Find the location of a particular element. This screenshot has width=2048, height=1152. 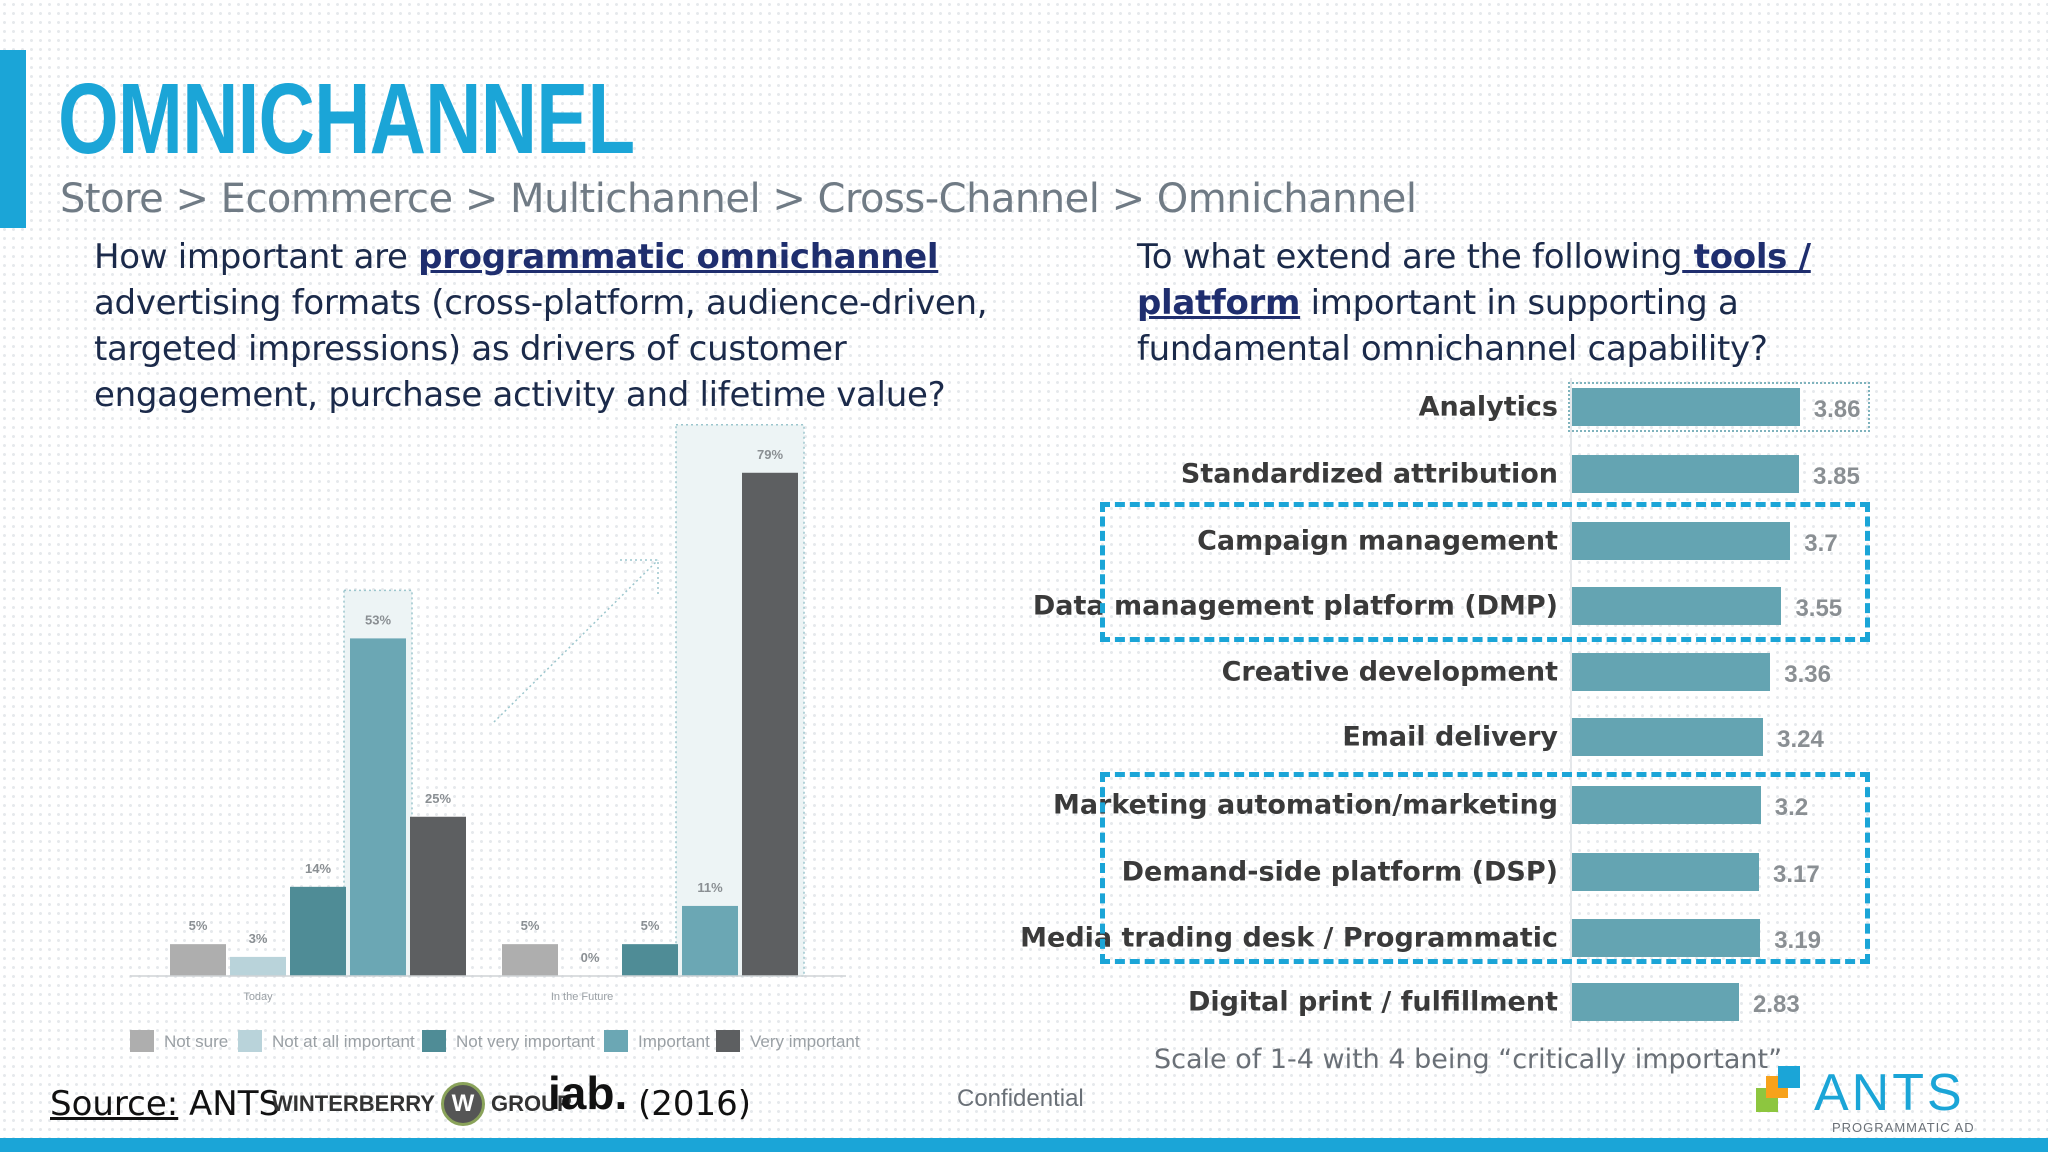

category-label: Standardized attribution is located at coordinates (1369, 474).